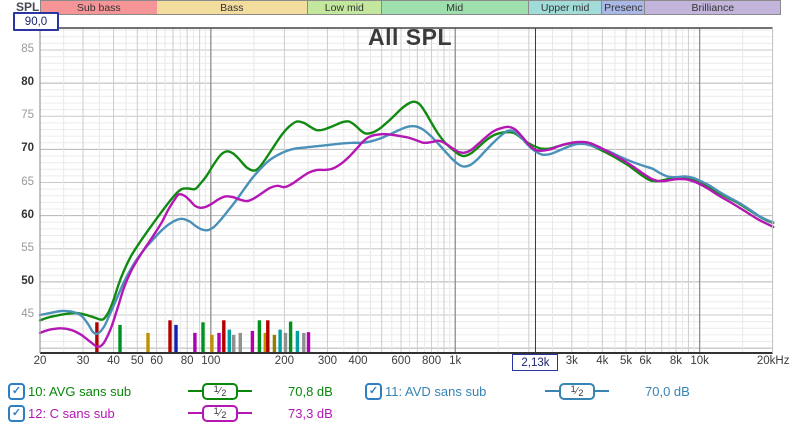 Image resolution: width=800 pixels, height=425 pixels. I want to click on y-tick-label: 75, so click(27, 115).